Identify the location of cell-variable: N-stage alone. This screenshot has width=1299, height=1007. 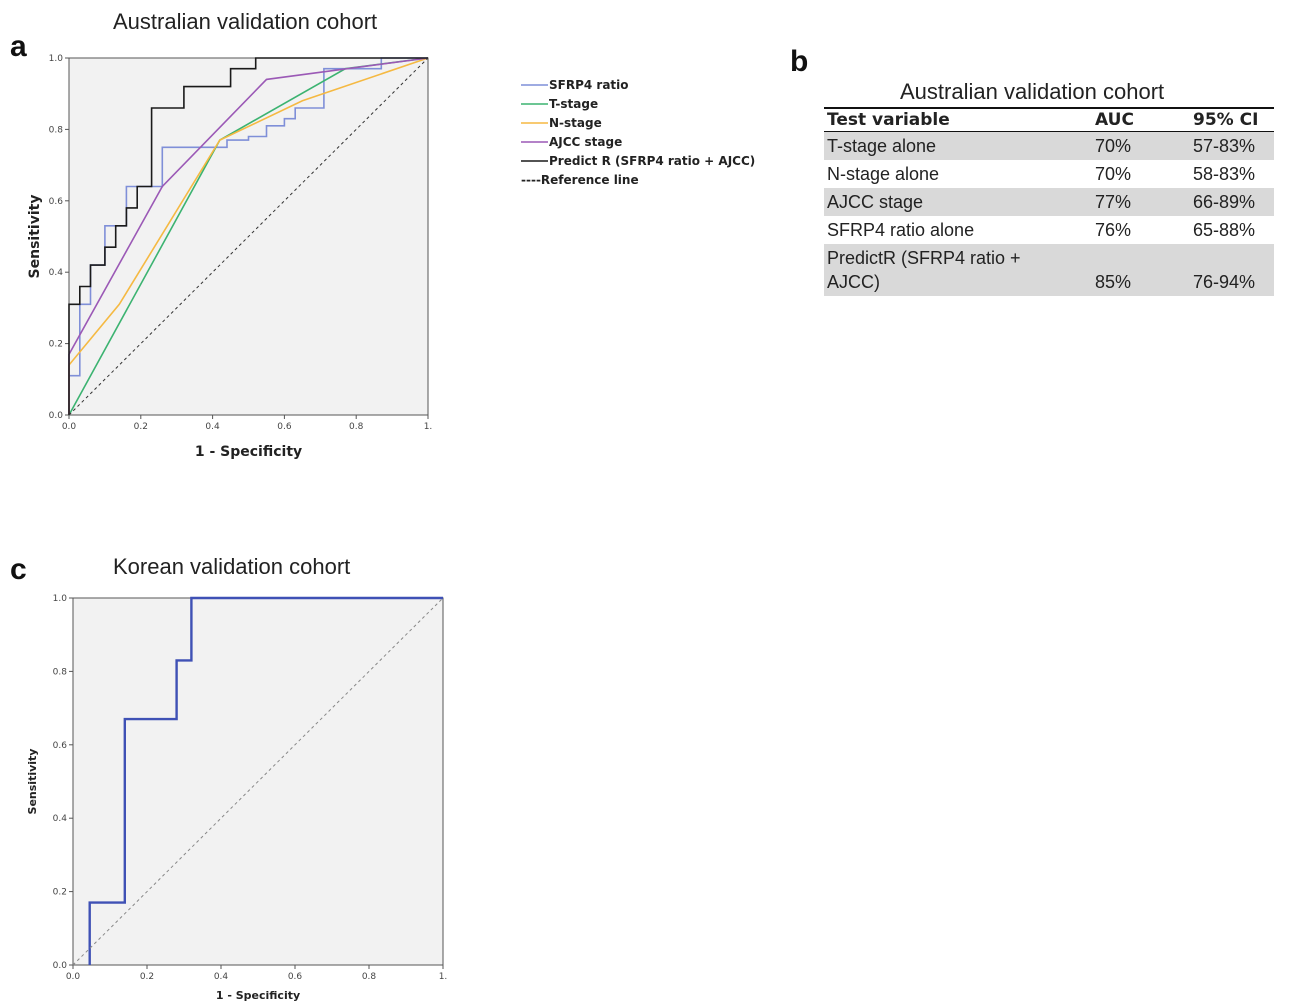
(883, 174).